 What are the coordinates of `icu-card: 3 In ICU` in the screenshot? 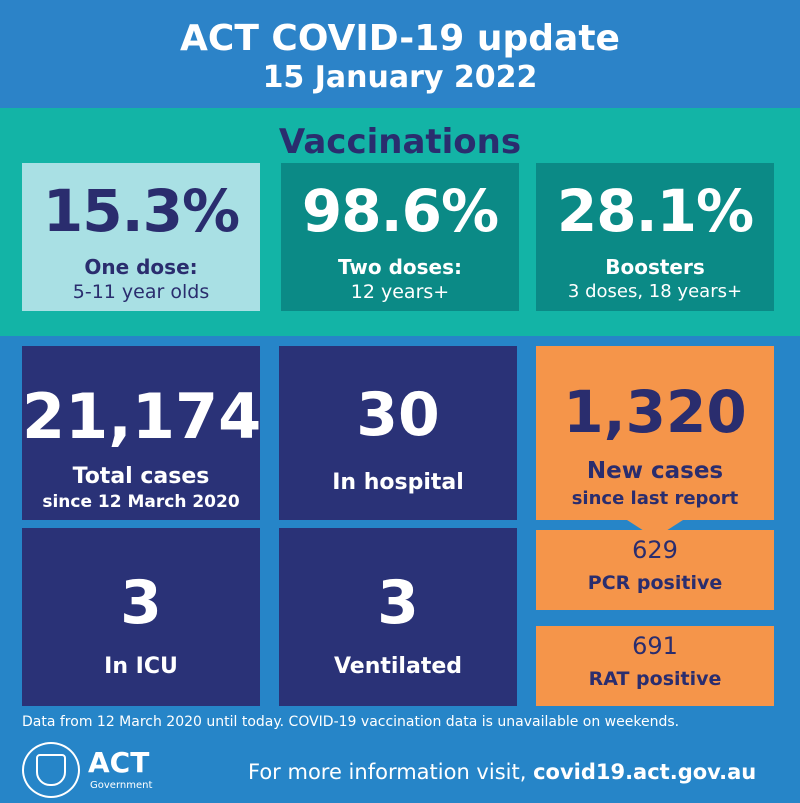 It's located at (141, 617).